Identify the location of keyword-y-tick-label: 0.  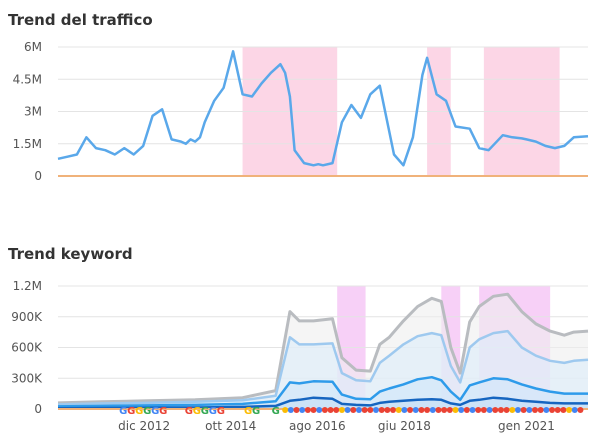
(38, 409).